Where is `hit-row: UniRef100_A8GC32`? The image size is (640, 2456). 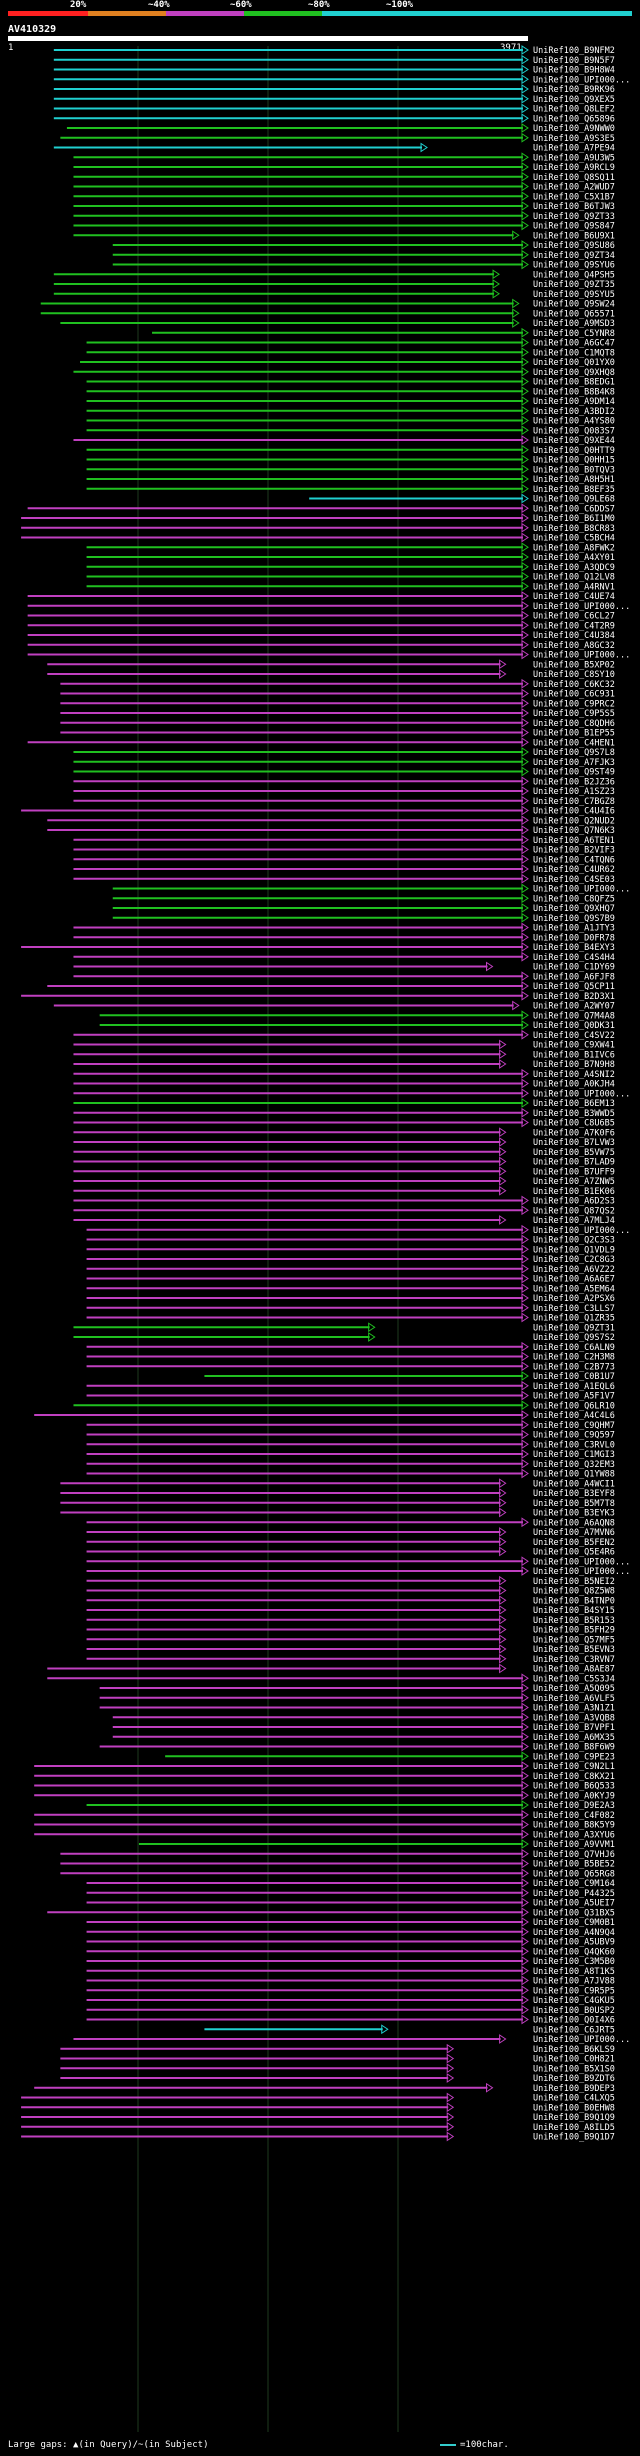 hit-row: UniRef100_A8GC32 is located at coordinates (321, 645).